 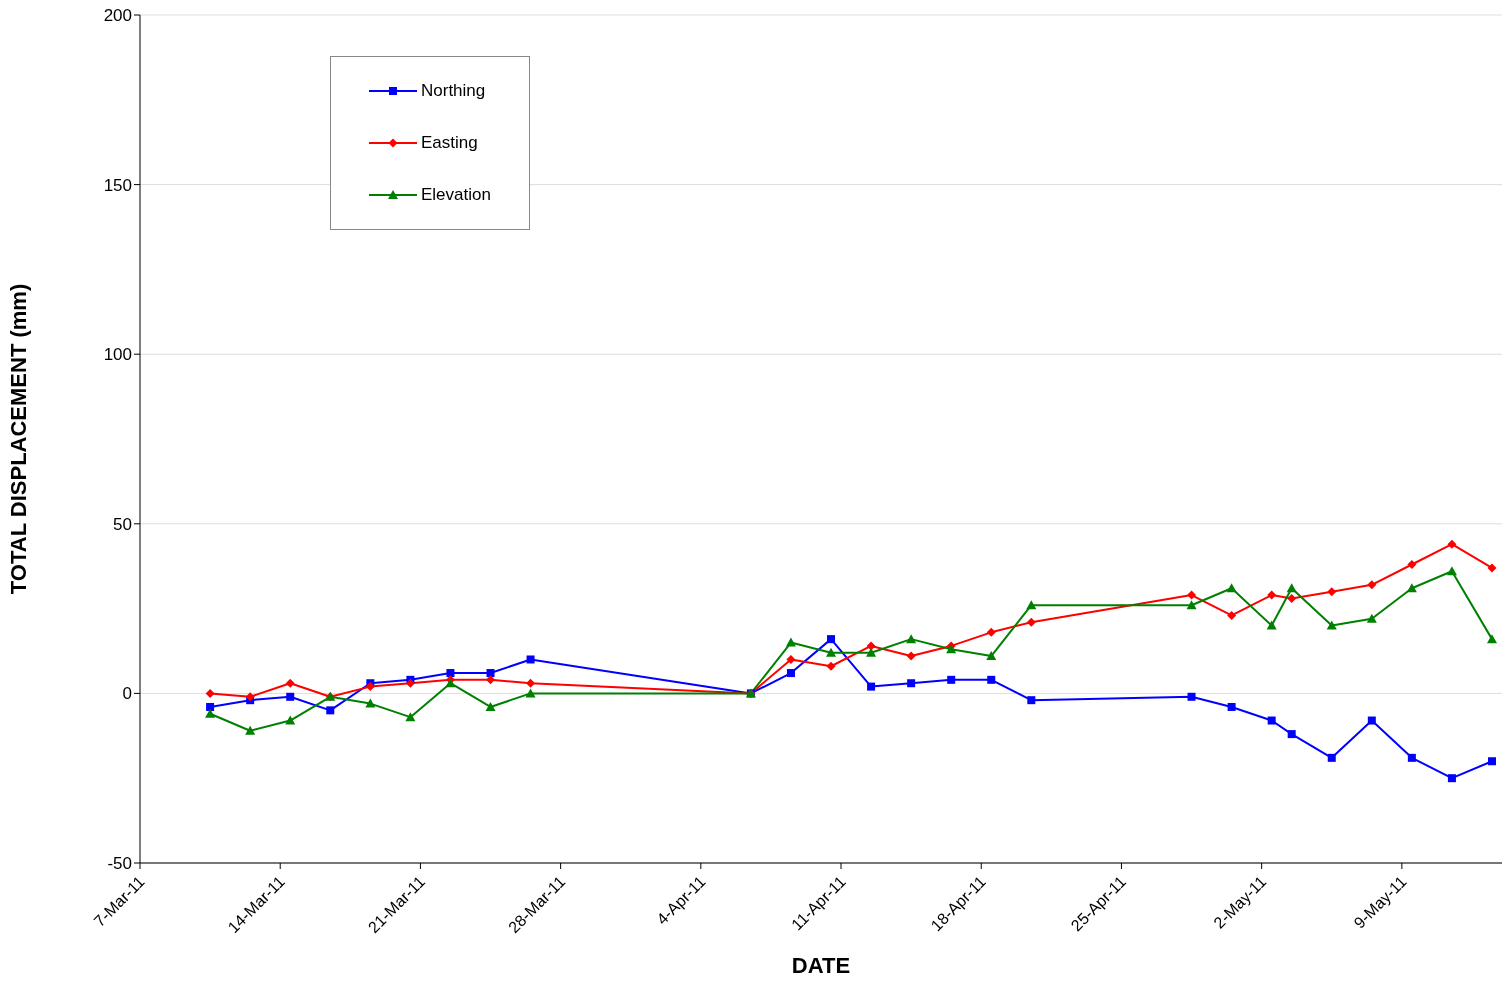 I want to click on y-tick-label: 150, so click(x=117, y=185).